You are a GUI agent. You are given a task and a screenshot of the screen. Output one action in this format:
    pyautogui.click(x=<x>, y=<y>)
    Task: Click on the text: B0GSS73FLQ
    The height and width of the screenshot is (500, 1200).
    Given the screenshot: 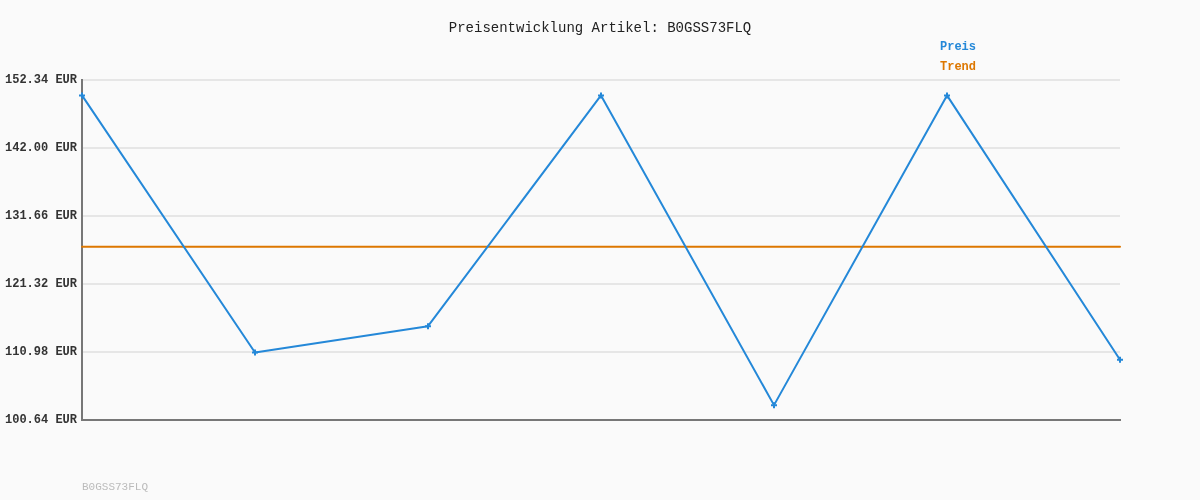 What is the action you would take?
    pyautogui.click(x=115, y=486)
    